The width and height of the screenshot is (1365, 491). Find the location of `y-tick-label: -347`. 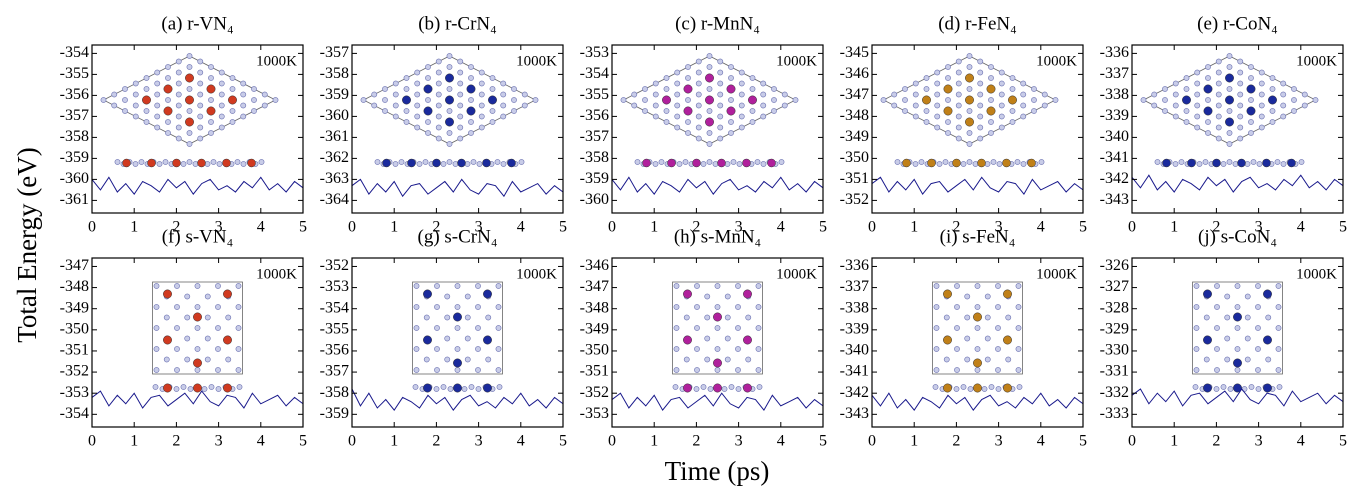

y-tick-label: -347 is located at coordinates (594, 286).